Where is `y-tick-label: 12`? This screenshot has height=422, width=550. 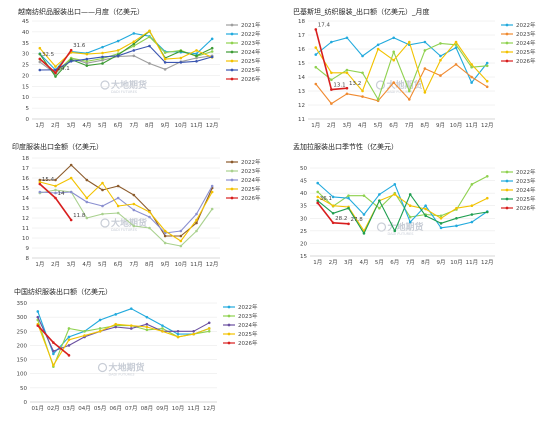 y-tick-label: 12 is located at coordinates (301, 106).